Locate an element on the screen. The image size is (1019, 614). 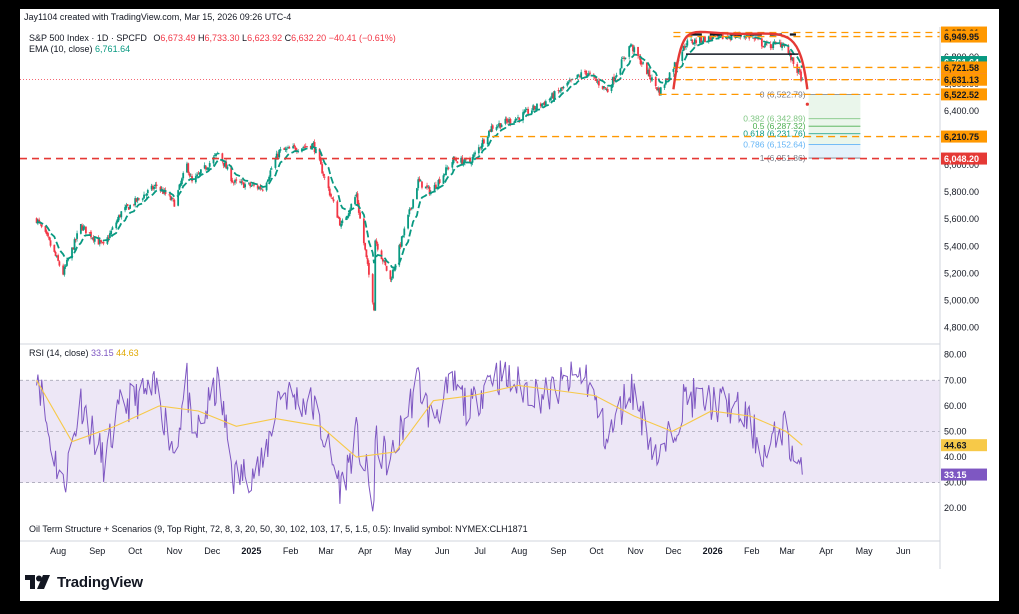
time-axis-label: 2025 is located at coordinates (251, 551).